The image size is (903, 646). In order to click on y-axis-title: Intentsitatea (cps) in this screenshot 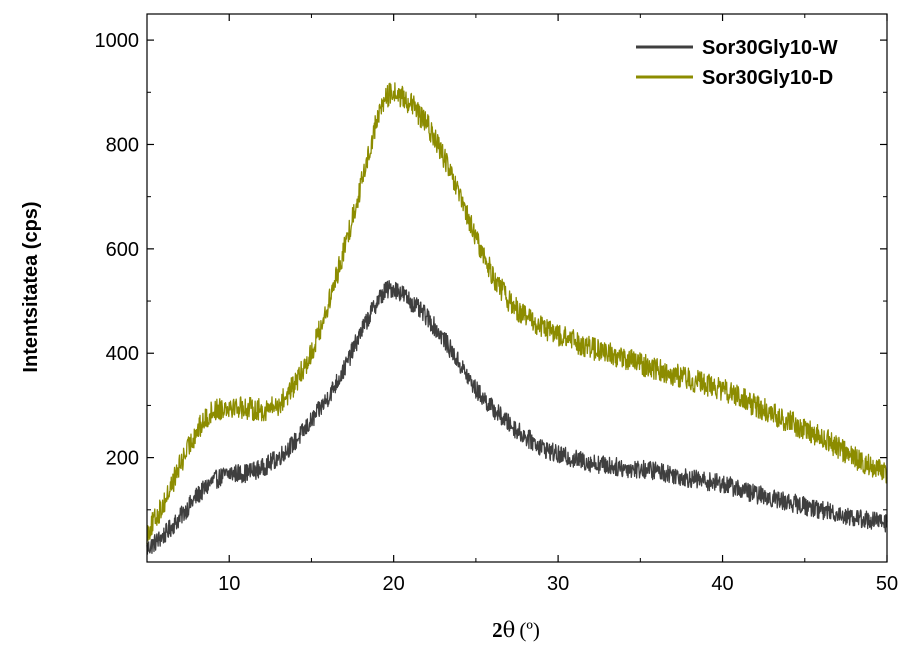, I will do `click(31, 286)`.